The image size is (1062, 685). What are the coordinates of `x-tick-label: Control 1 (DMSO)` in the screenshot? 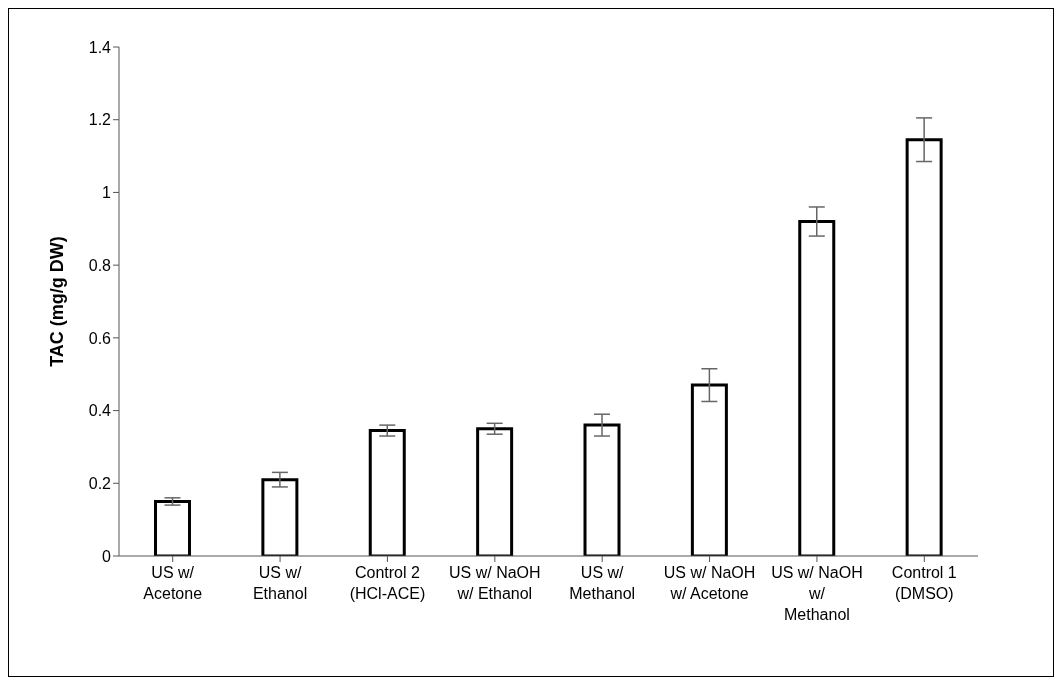 It's located at (924, 583).